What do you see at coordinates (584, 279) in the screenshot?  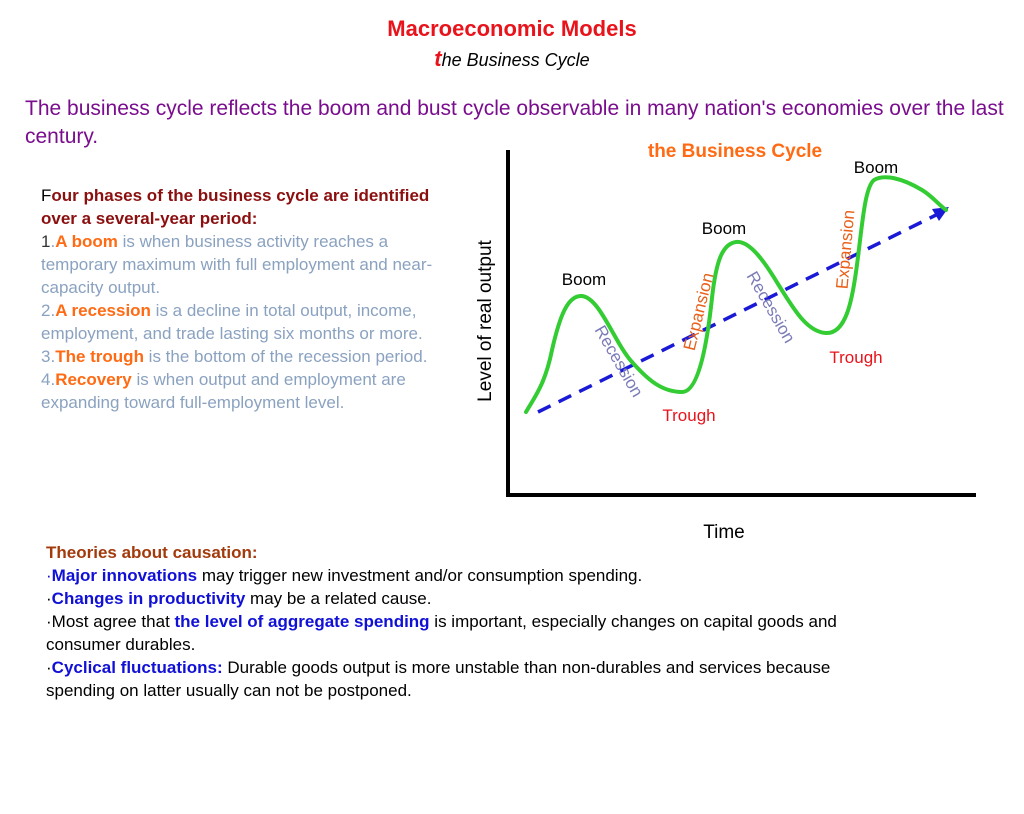 I see `boom-label-1: Boom` at bounding box center [584, 279].